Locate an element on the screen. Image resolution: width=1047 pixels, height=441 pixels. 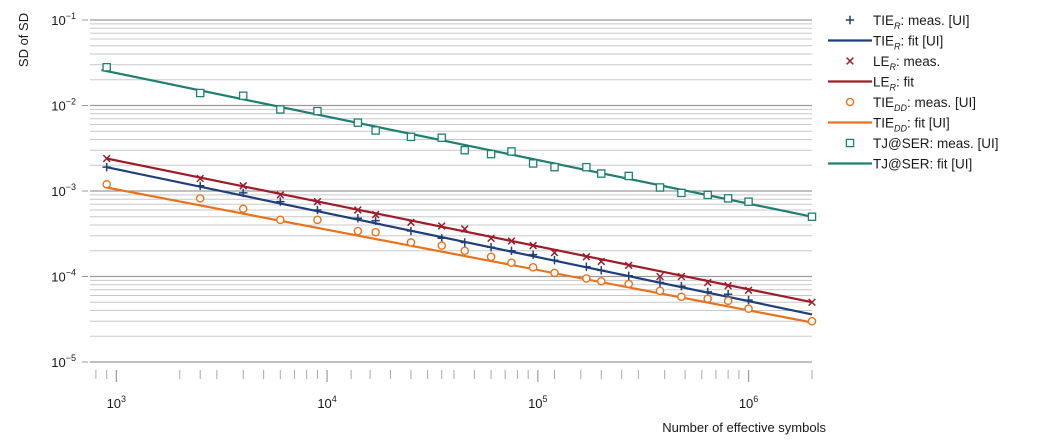
legend-item: TIER: fit [UI] is located at coordinates (885, 43).